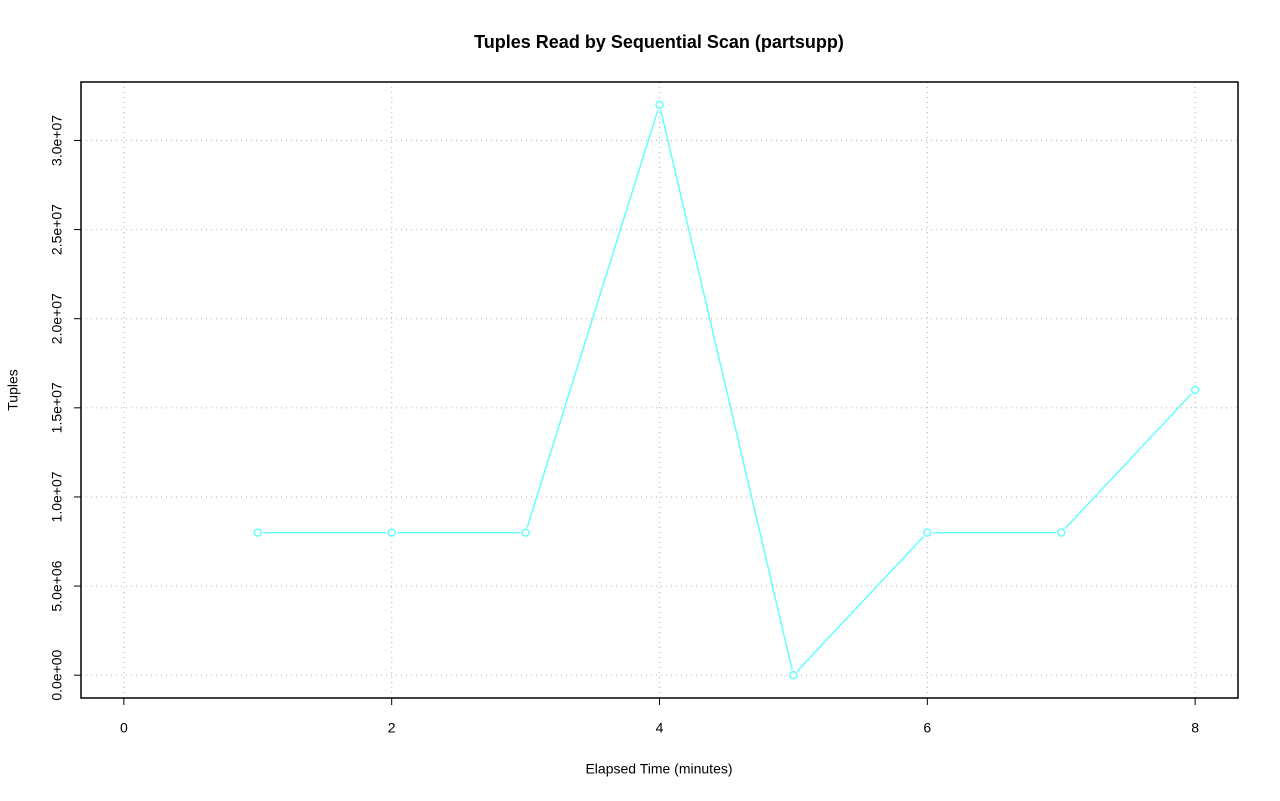 Image resolution: width=1280 pixels, height=801 pixels. I want to click on x-tick-label: 4, so click(660, 728).